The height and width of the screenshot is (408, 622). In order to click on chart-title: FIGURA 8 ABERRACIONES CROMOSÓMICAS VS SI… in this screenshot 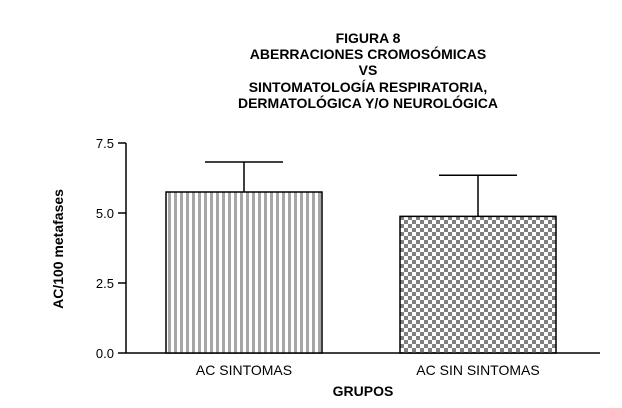, I will do `click(368, 70)`.